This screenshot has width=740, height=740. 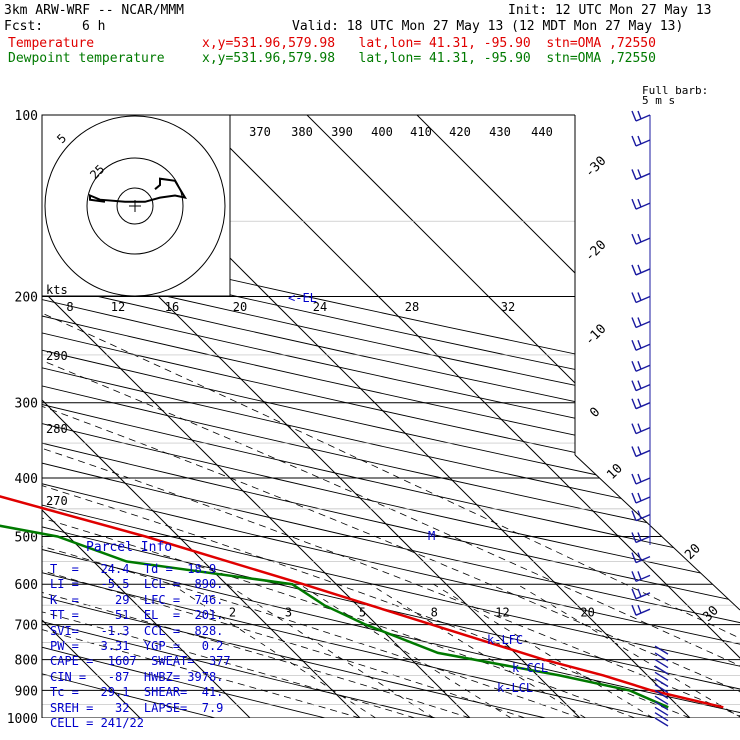 What do you see at coordinates (595, 167) in the screenshot?
I see `isotherm-right-label: -30` at bounding box center [595, 167].